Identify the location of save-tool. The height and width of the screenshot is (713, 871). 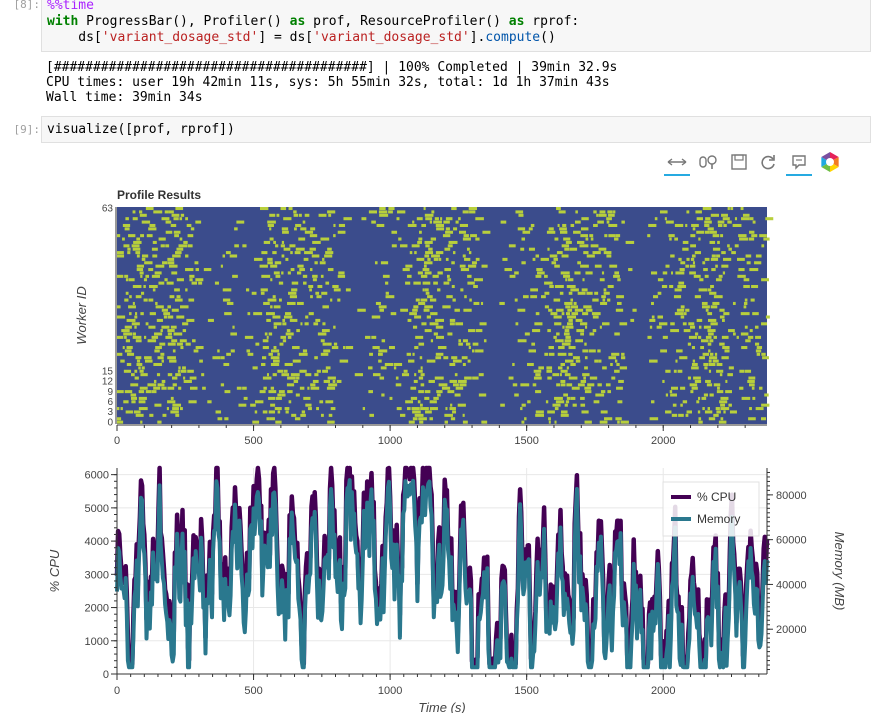
(739, 162).